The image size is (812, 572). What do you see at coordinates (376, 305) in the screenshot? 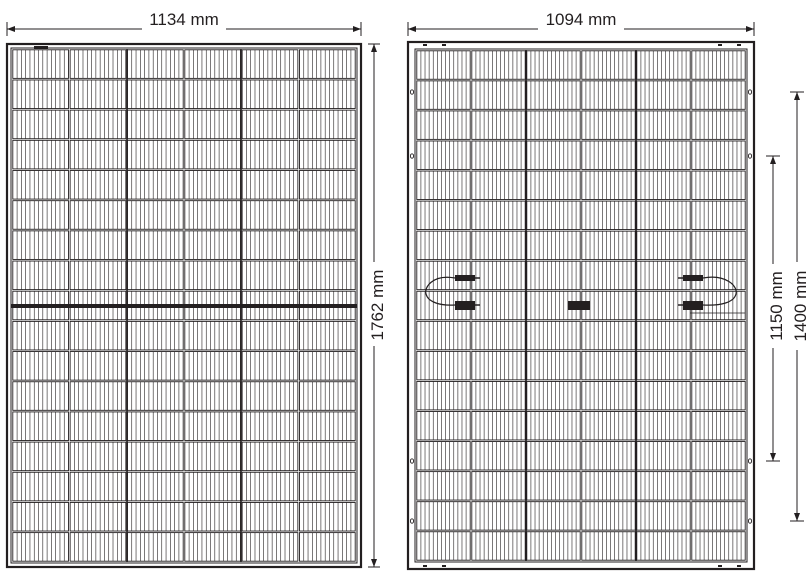
I see `front-height-dimension: 1762 mm` at bounding box center [376, 305].